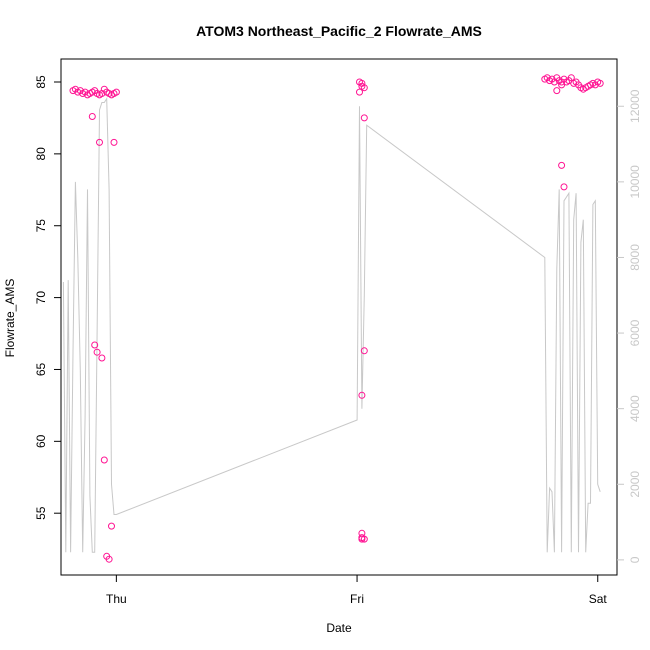  Describe the element at coordinates (356, 590) in the screenshot. I see `x-axis: Thu Fri Sat` at that location.